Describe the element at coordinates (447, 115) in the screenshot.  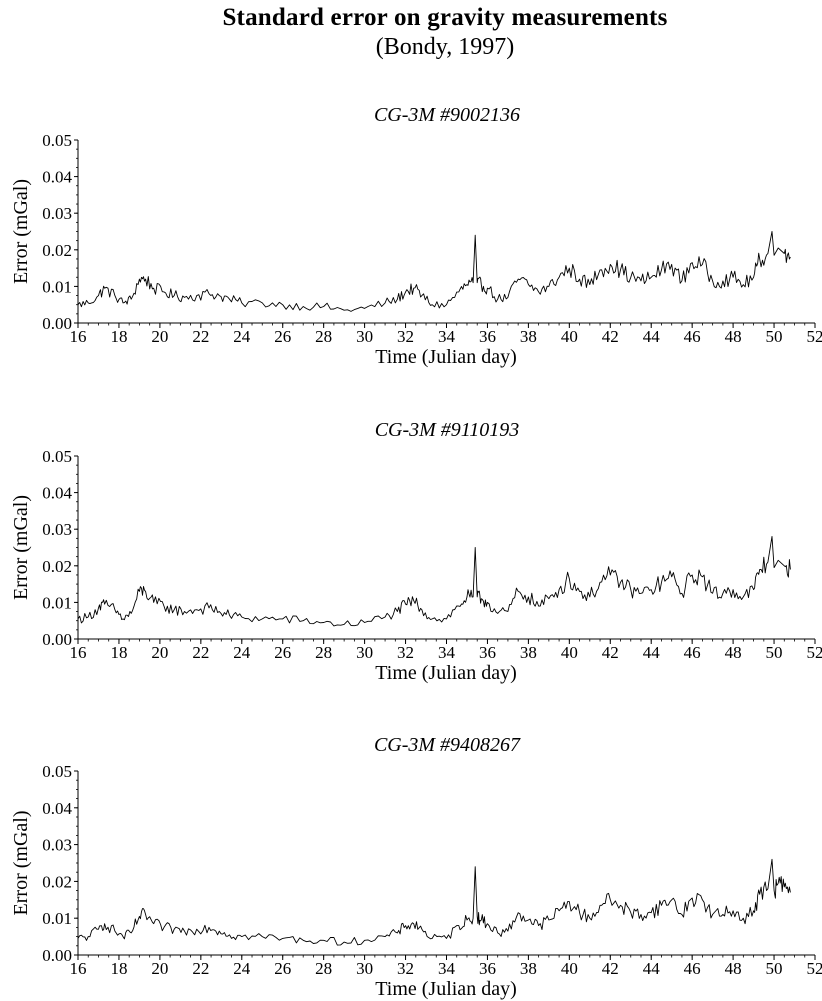
I see `chart-title: CG-3M #9002136` at that location.